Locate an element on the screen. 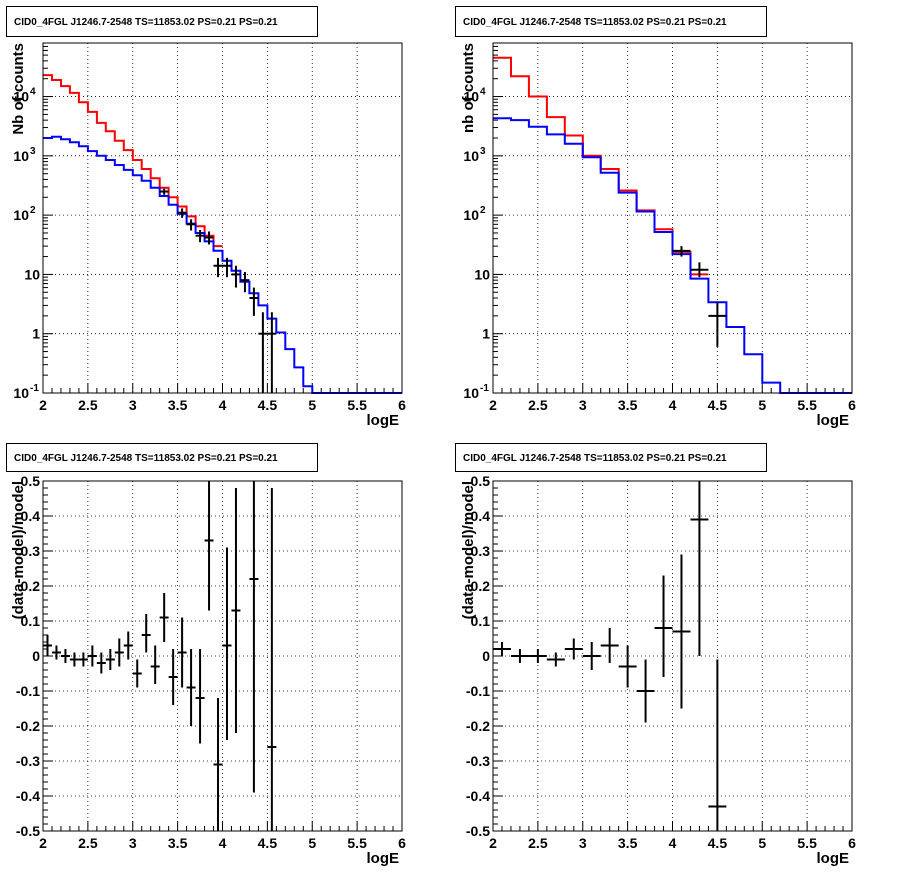 Image resolution: width=898 pixels, height=875 pixels. x-tick-label: 4.5 is located at coordinates (268, 405).